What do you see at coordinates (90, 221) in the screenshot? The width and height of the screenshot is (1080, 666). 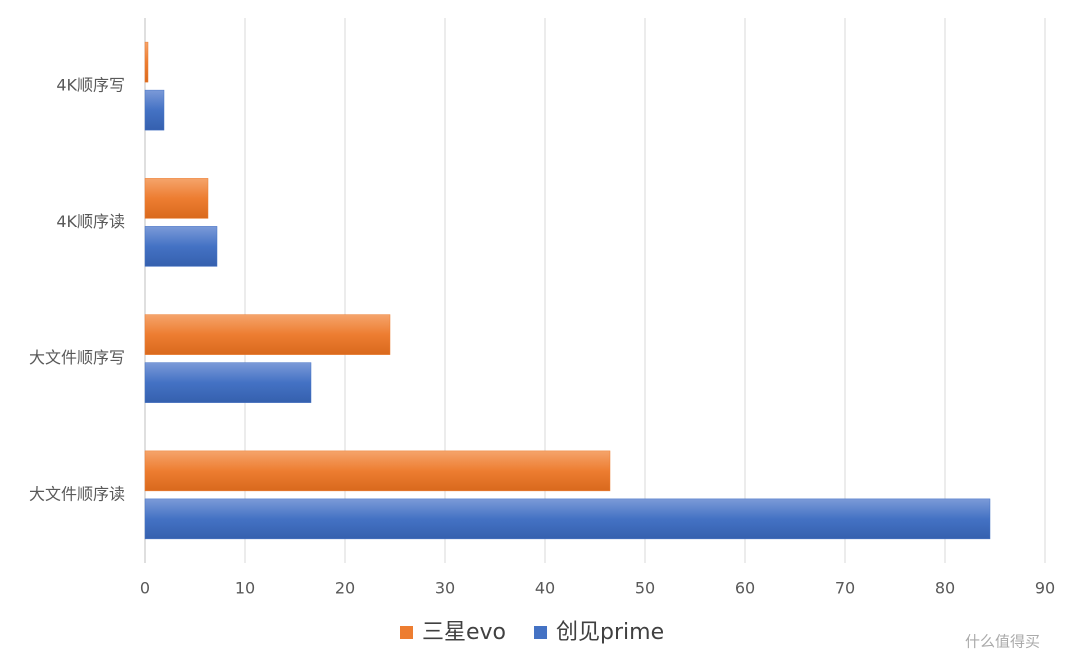 I see `y-tick-label: 4K顺序读` at bounding box center [90, 221].